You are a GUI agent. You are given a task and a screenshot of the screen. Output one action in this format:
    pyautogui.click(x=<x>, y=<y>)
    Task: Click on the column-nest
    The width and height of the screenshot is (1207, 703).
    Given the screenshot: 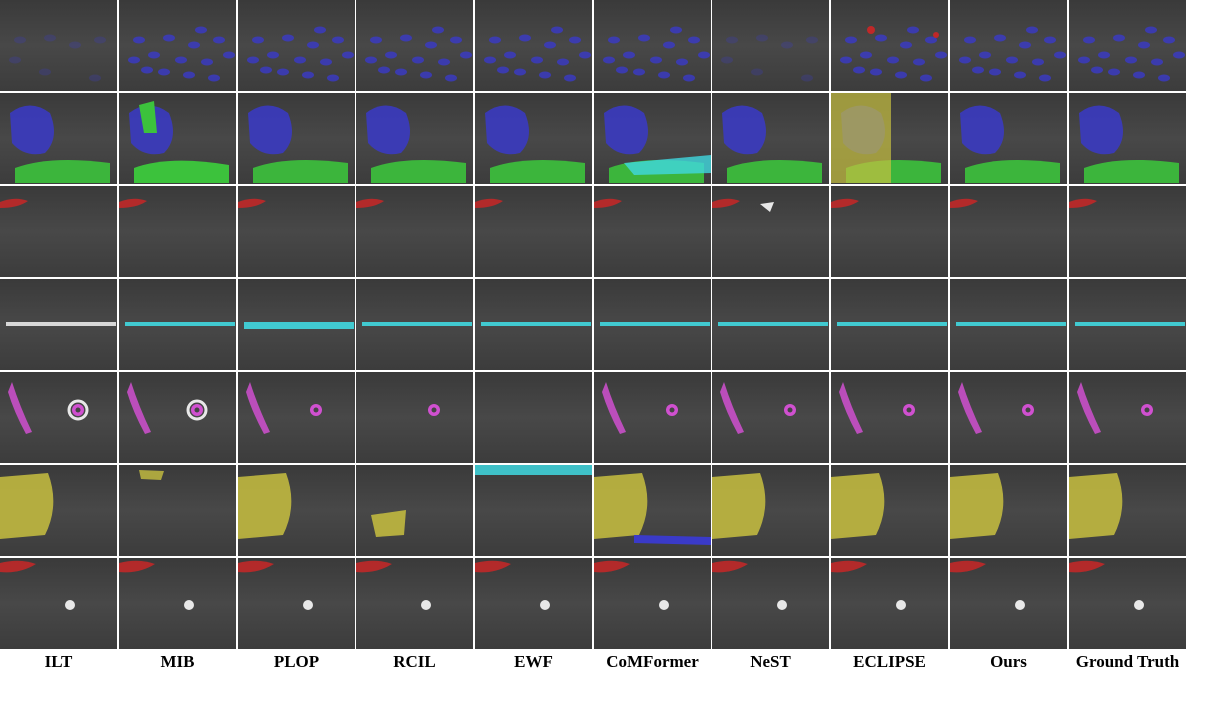 What is the action you would take?
    pyautogui.click(x=770, y=325)
    